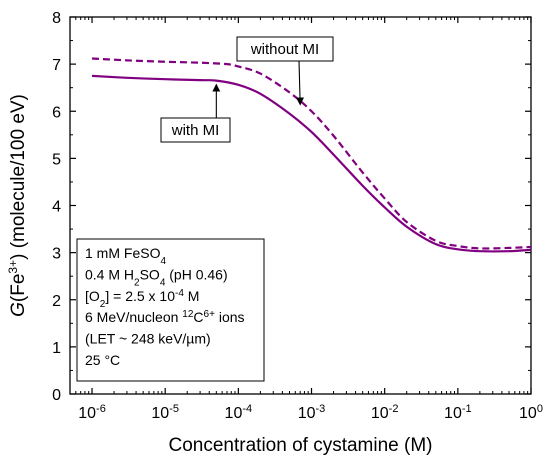  I want to click on info-line-part: [O, so click(92, 296).